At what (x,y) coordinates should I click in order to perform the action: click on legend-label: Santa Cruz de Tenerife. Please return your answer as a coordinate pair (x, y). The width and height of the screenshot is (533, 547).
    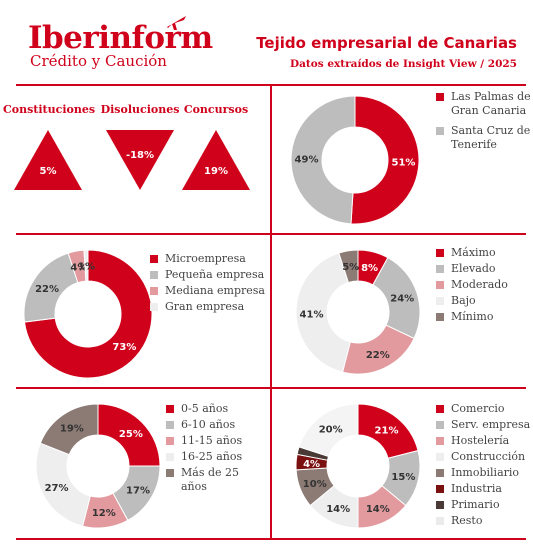
    Looking at the image, I should click on (490, 138).